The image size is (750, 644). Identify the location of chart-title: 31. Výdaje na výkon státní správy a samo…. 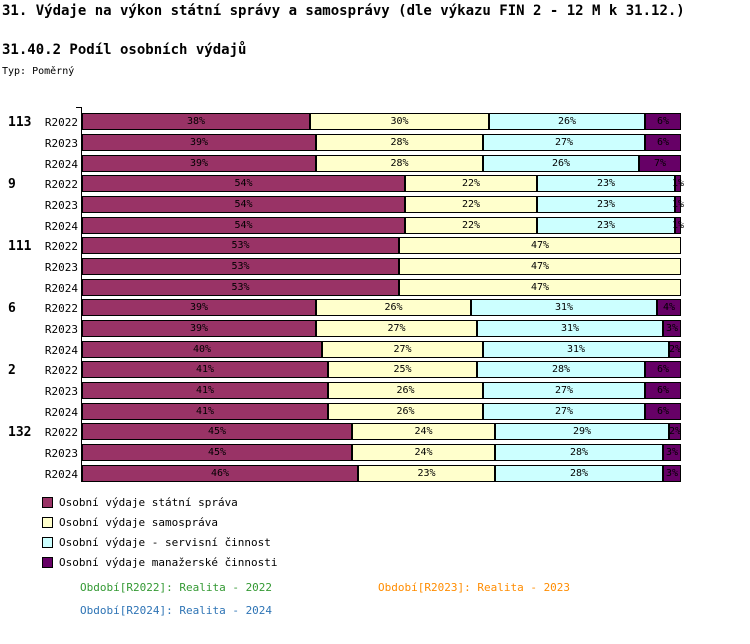
(343, 11).